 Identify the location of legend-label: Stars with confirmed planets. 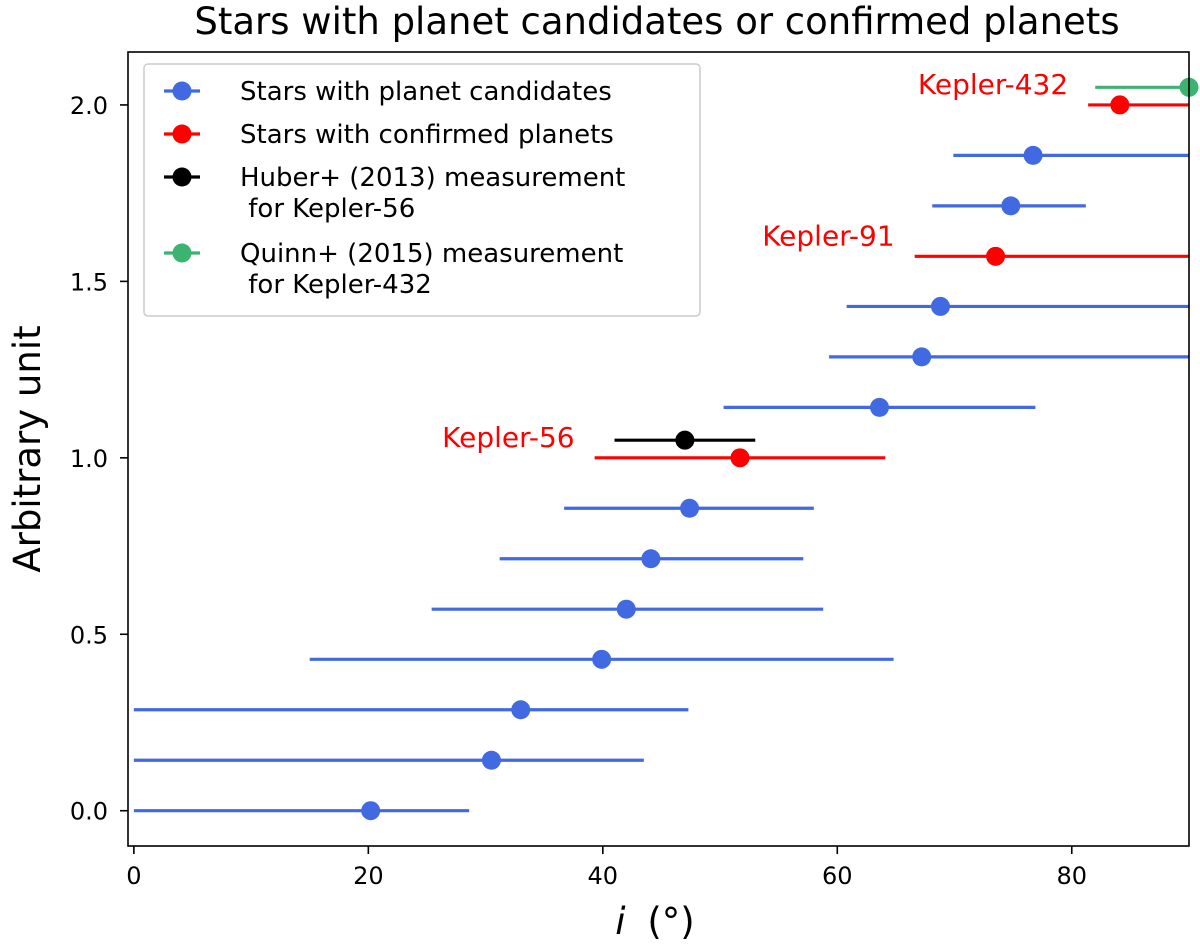
(427, 135).